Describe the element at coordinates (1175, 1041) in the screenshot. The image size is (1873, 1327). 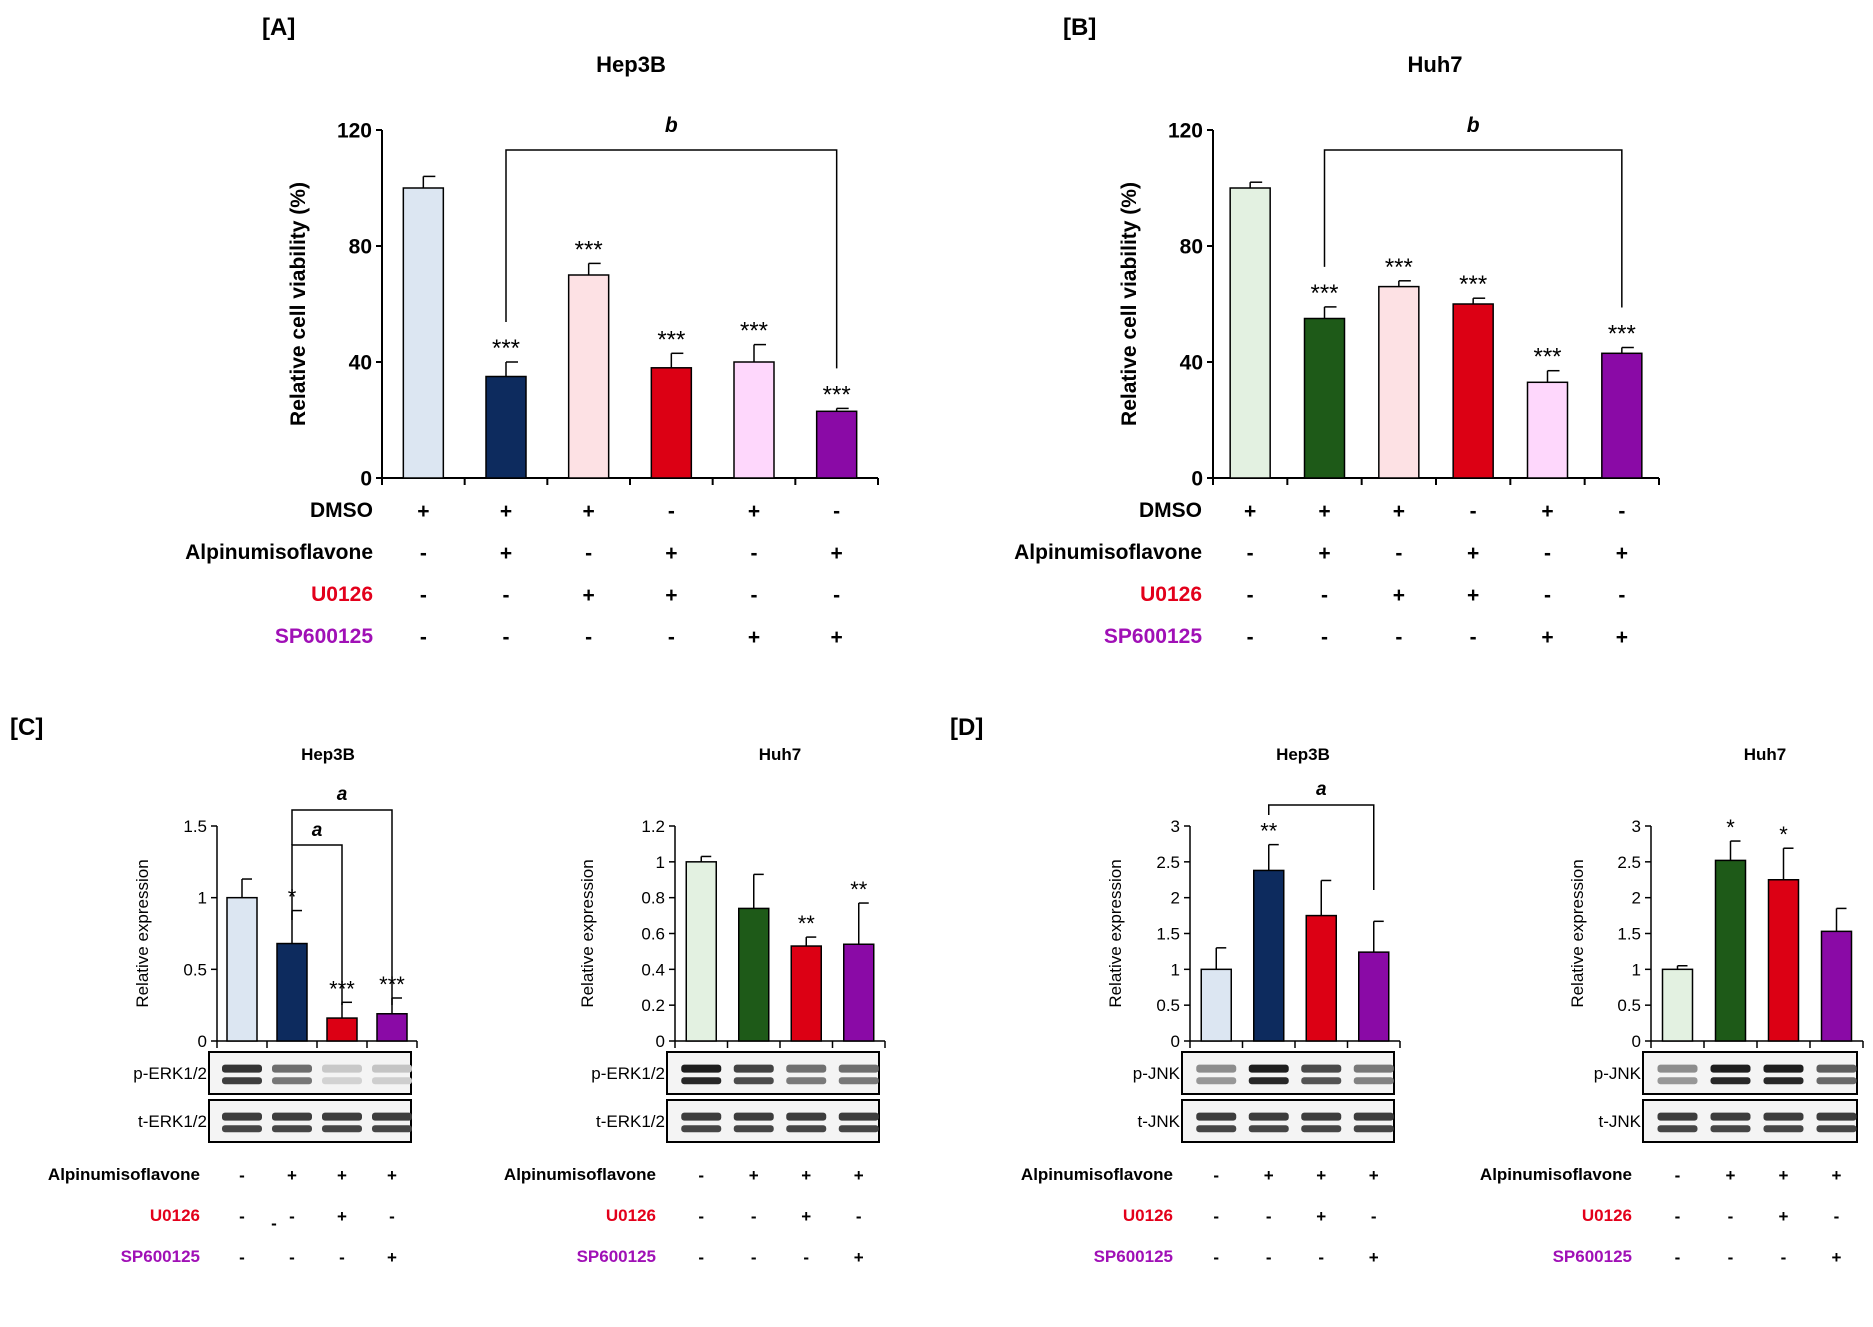
I see `chart-d1-y-tick-label: 0` at that location.